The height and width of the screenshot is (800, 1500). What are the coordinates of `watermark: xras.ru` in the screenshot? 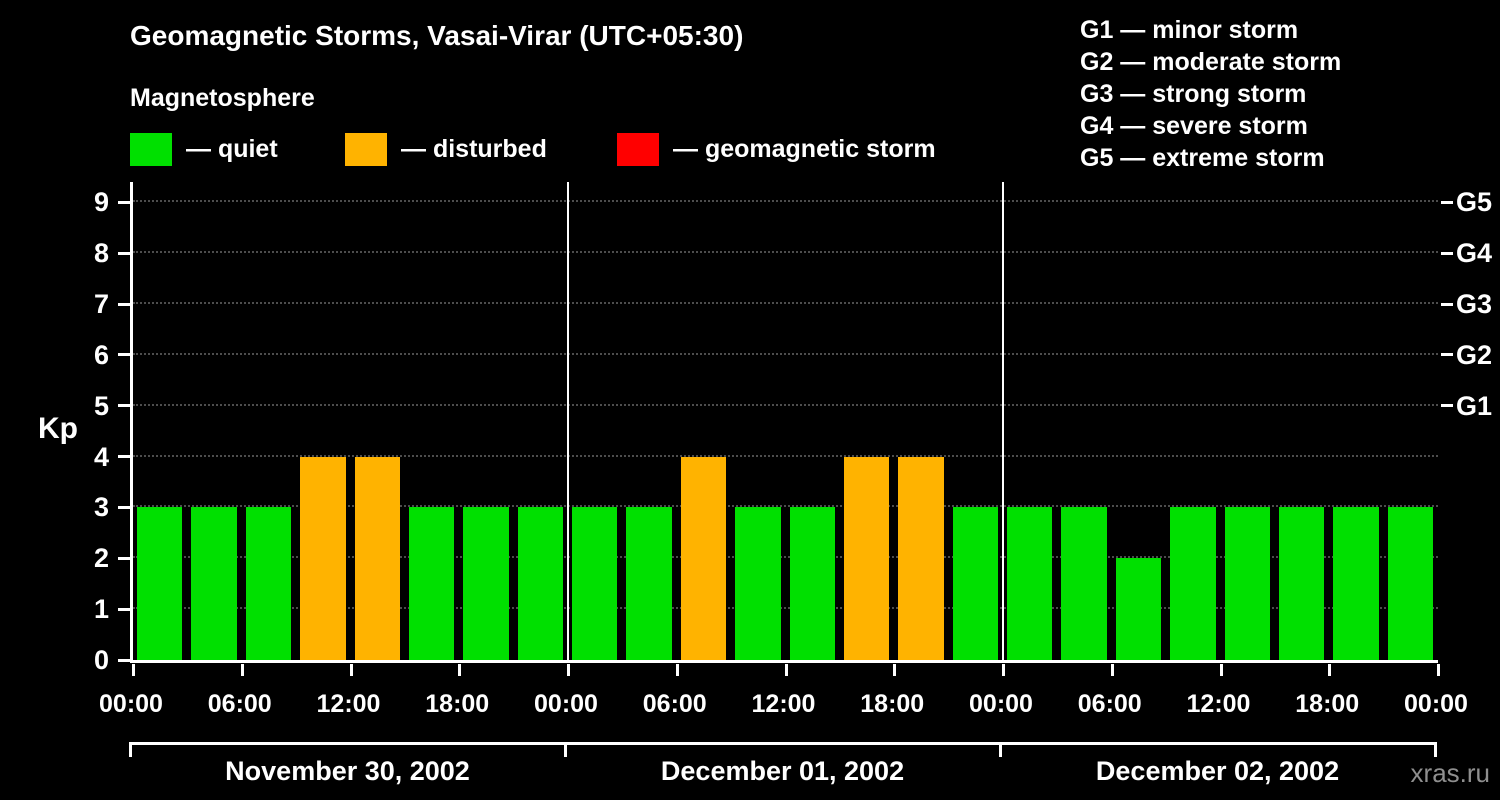 It's located at (1450, 773).